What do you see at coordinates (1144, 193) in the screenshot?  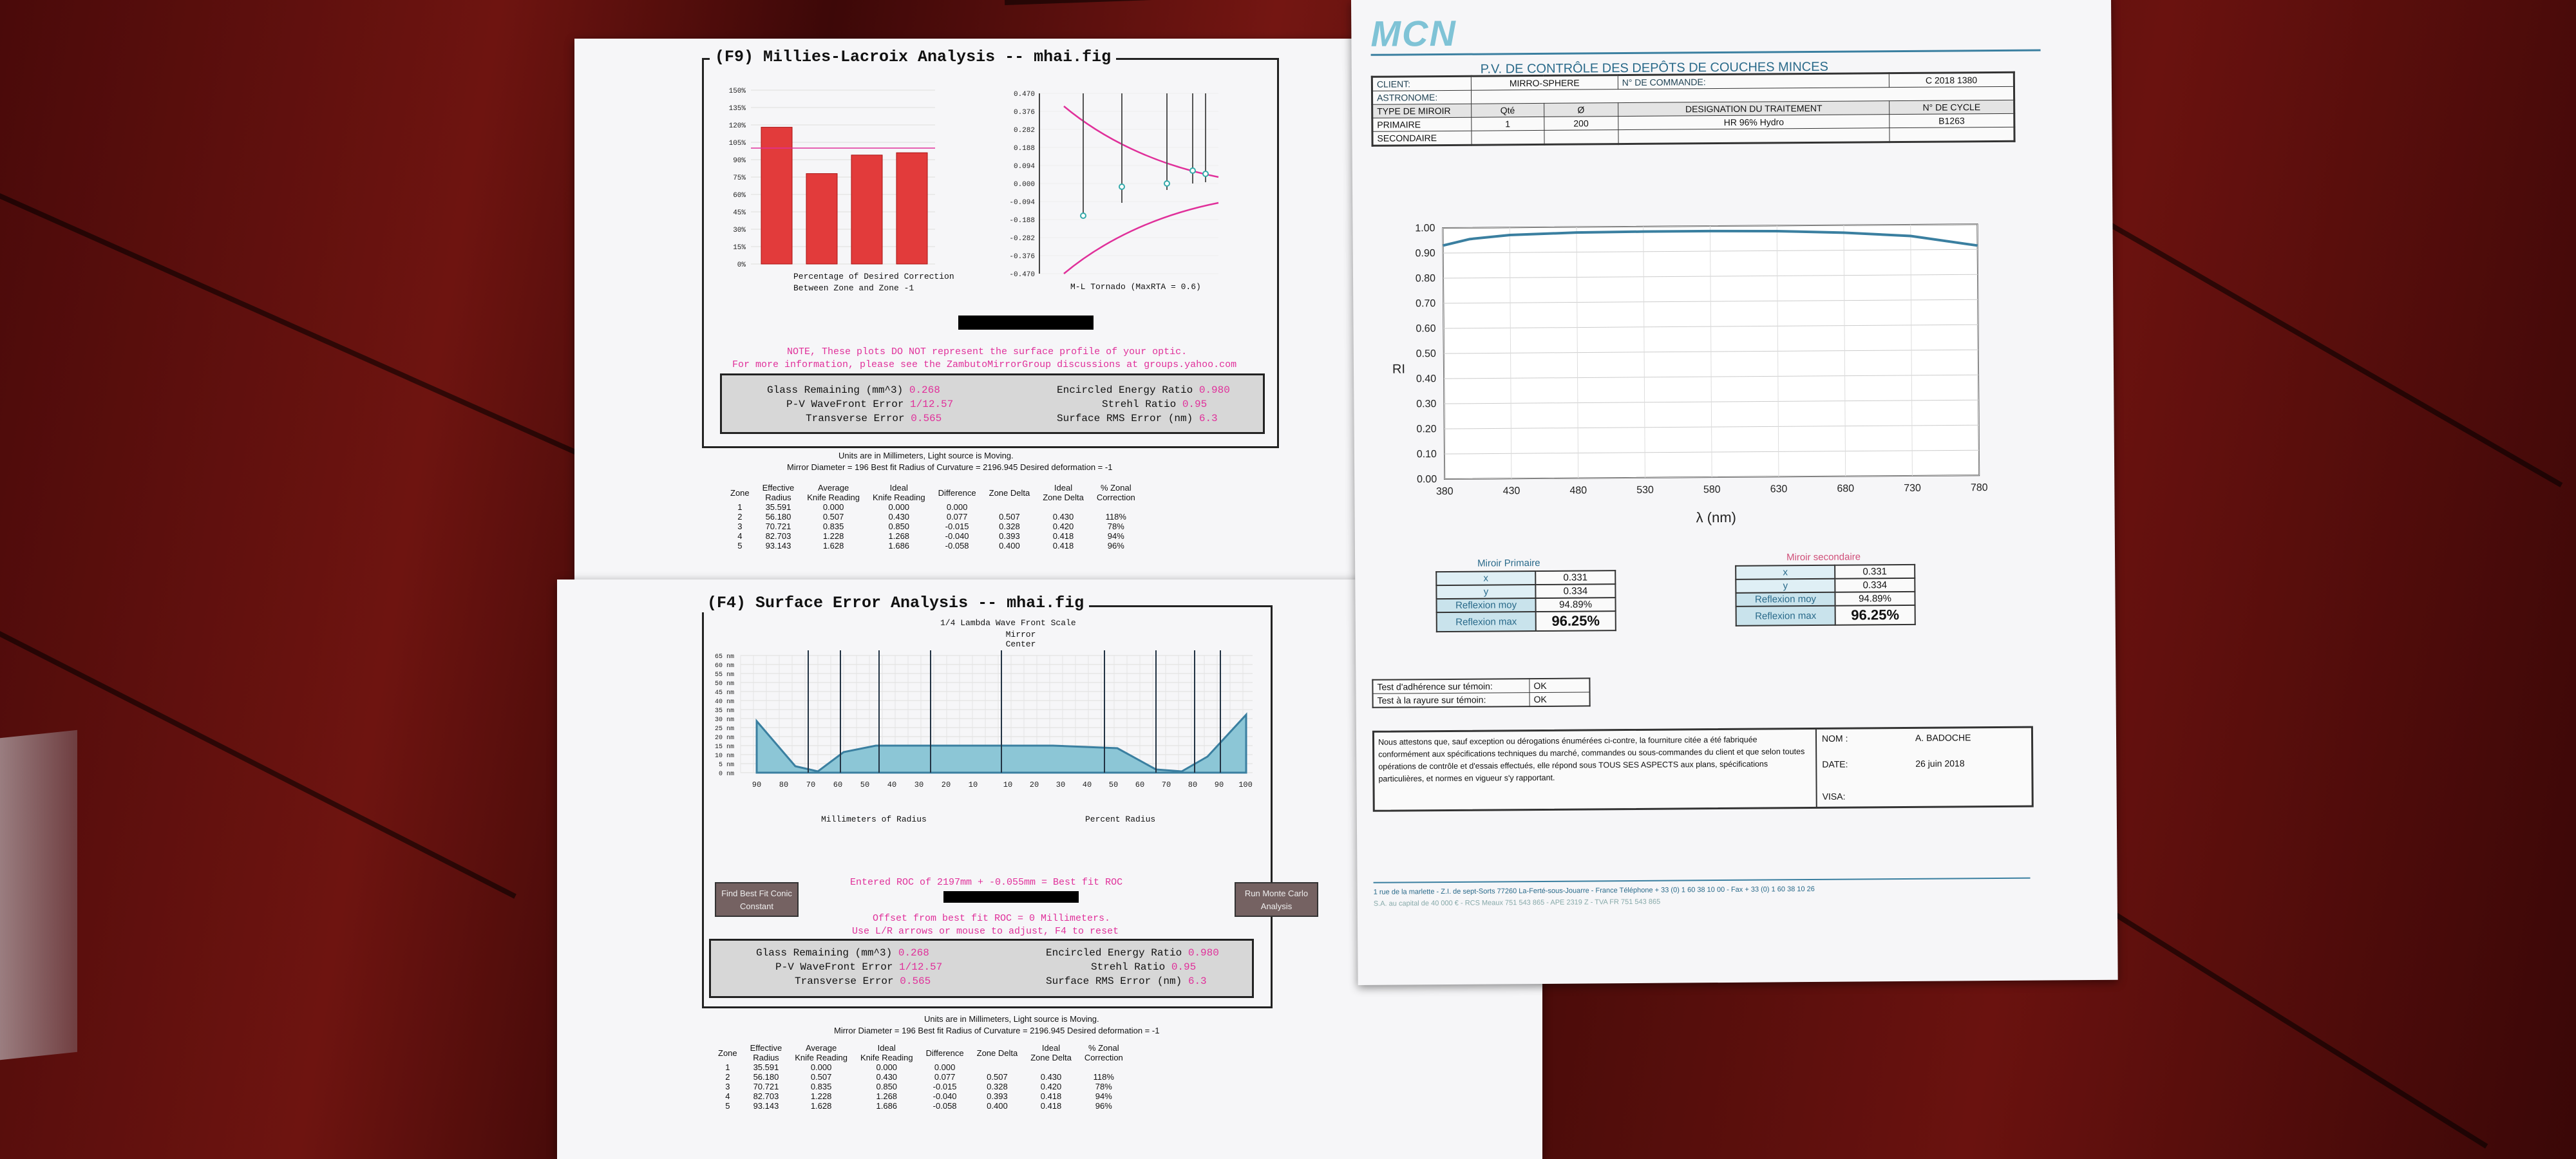 I see `tornado-points` at bounding box center [1144, 193].